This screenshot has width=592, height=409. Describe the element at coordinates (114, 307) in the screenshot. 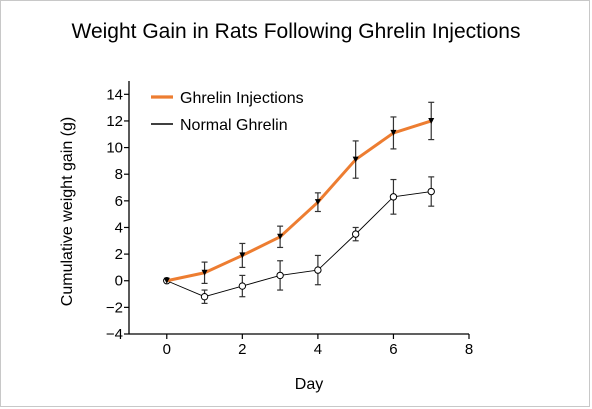

I see `y-tick-label: −2` at that location.